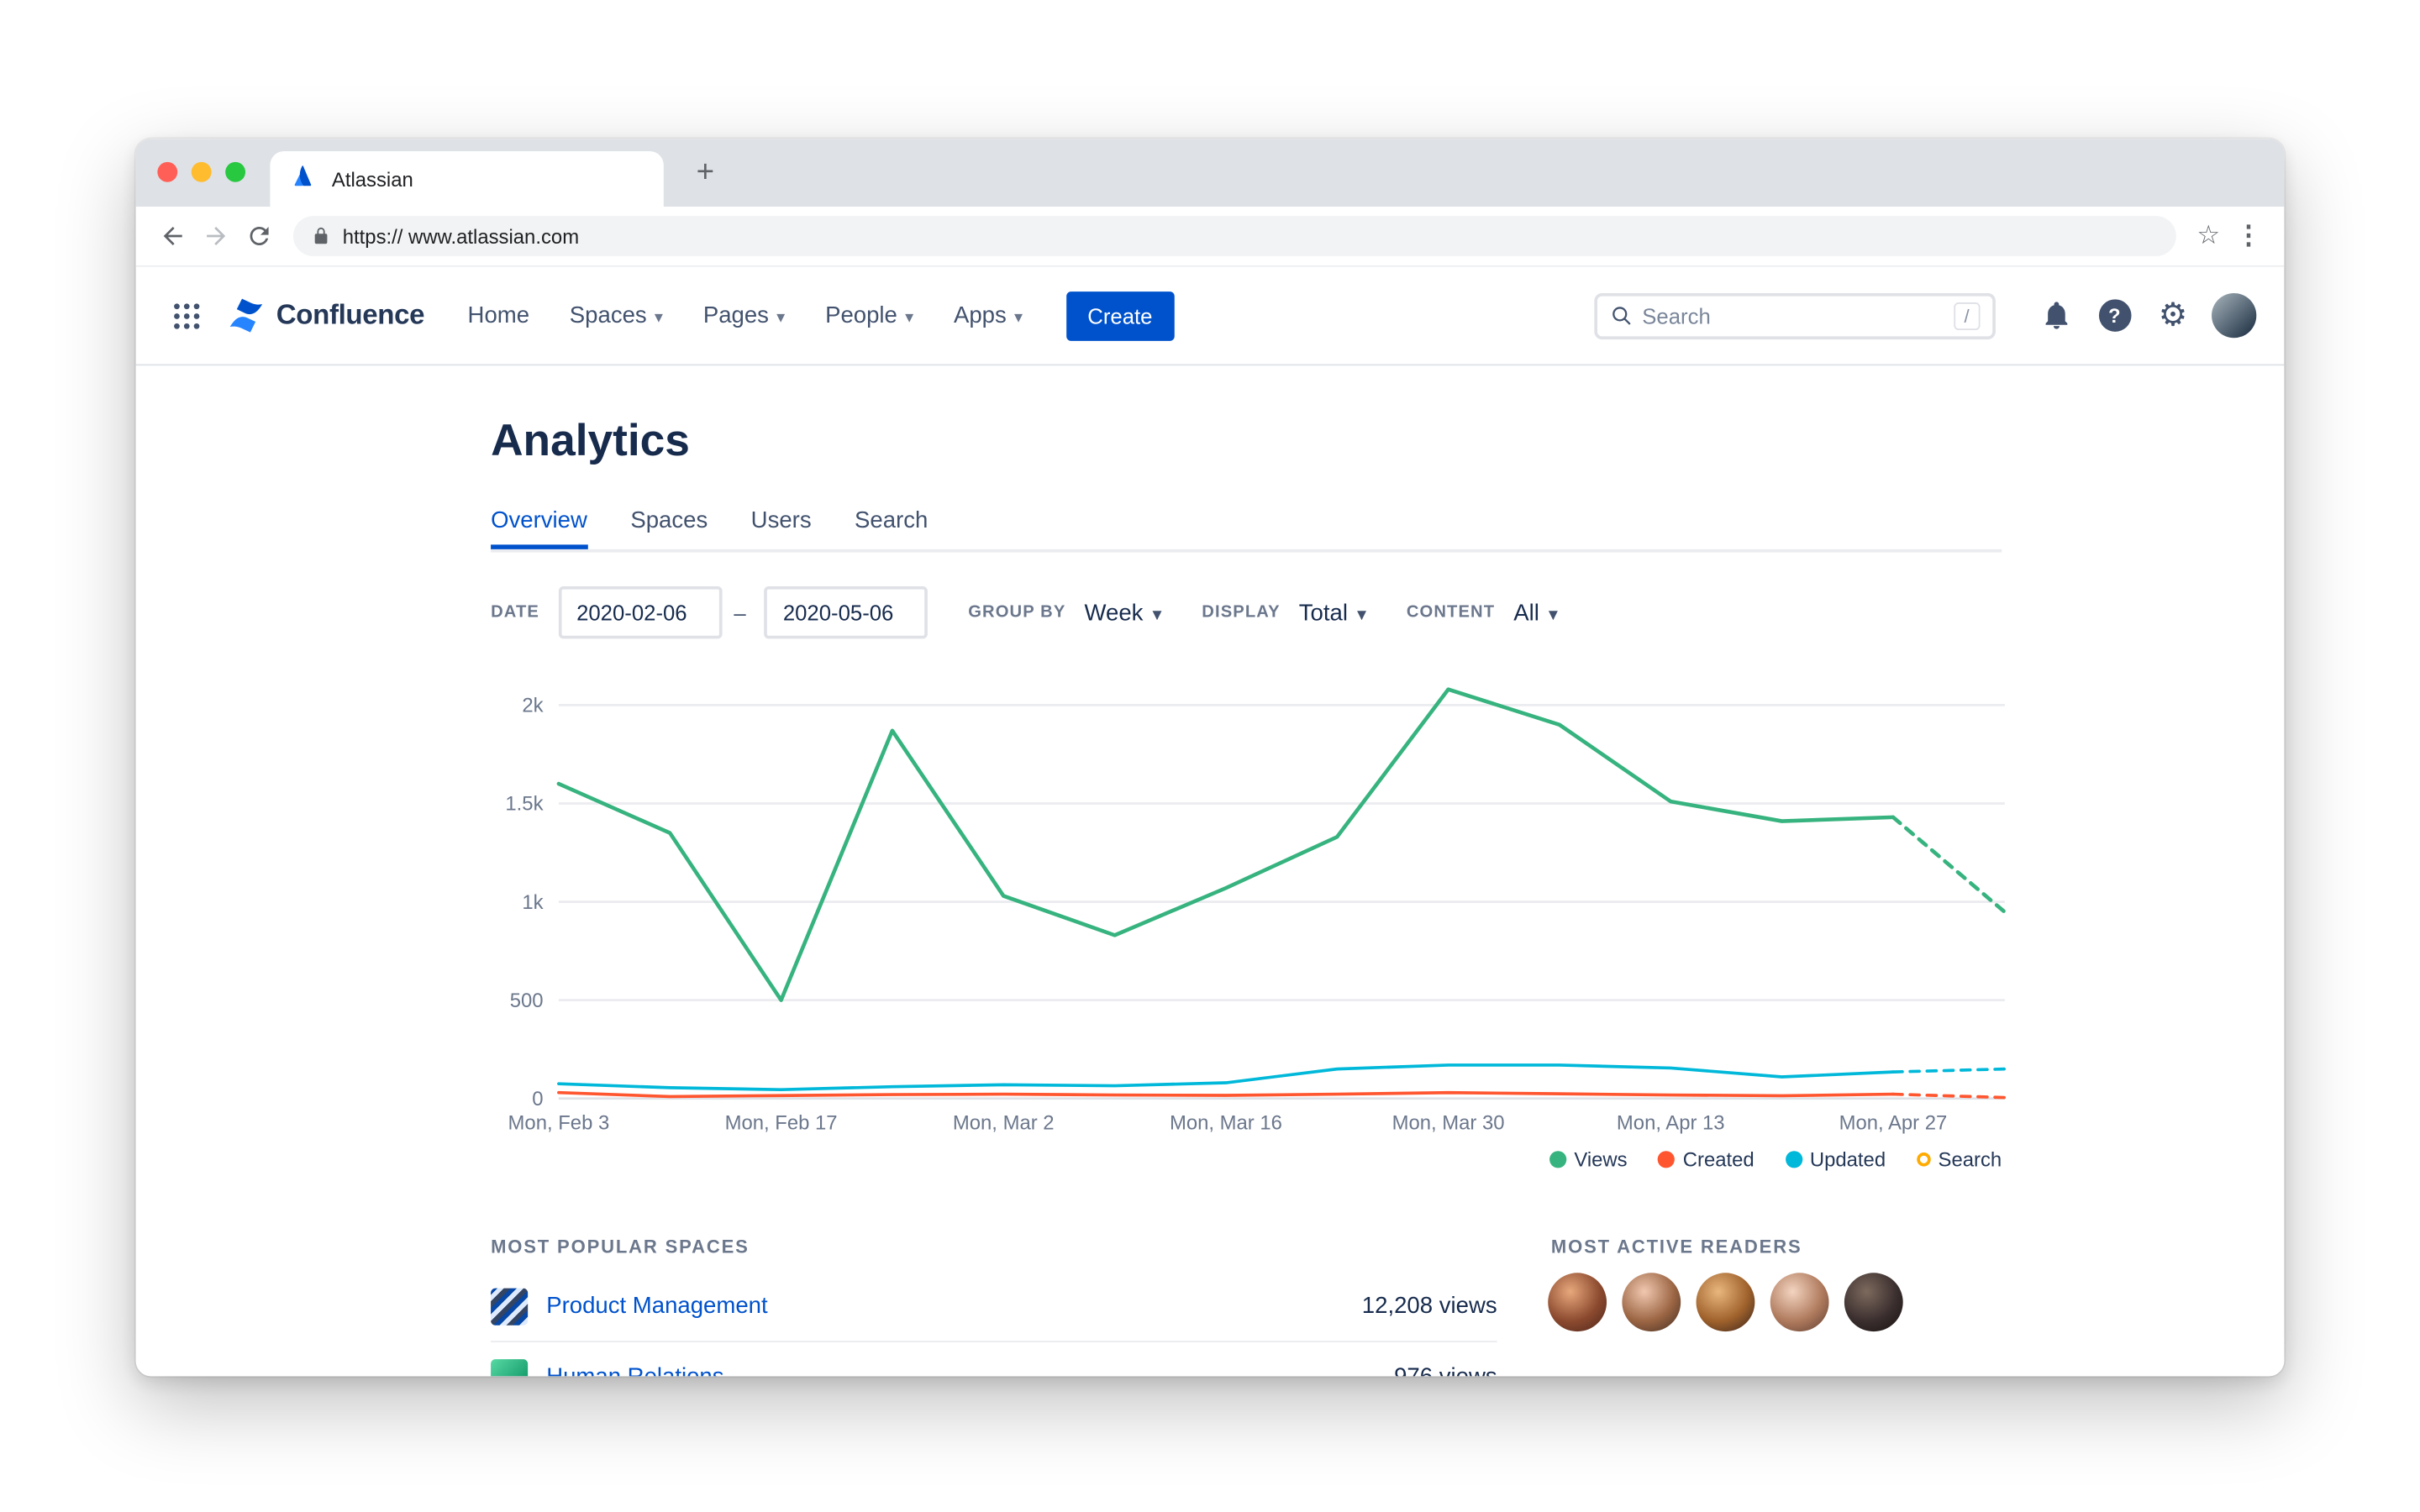  Describe the element at coordinates (634, 1370) in the screenshot. I see `space-link-human-relations: Human Relations` at that location.